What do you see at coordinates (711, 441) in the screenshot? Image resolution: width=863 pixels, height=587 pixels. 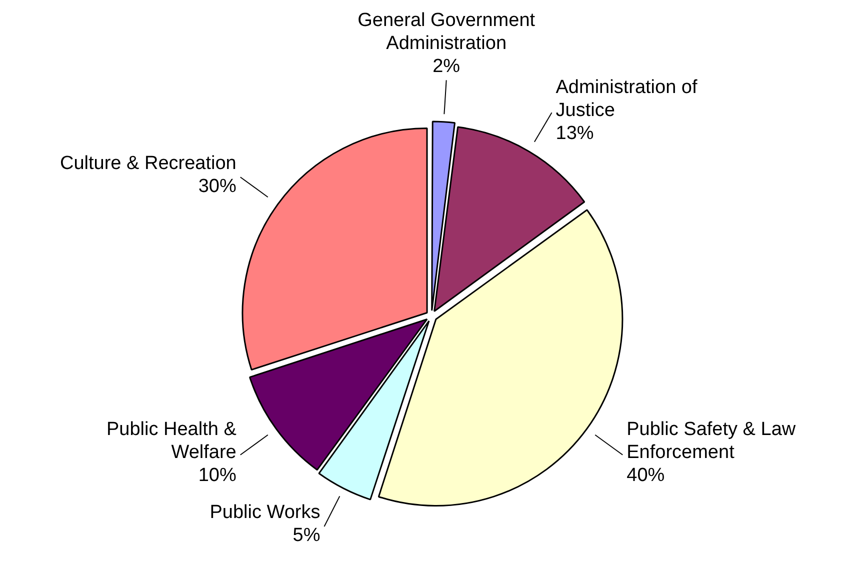 I see `slice-label: Public Safety & Law Enforcement` at bounding box center [711, 441].